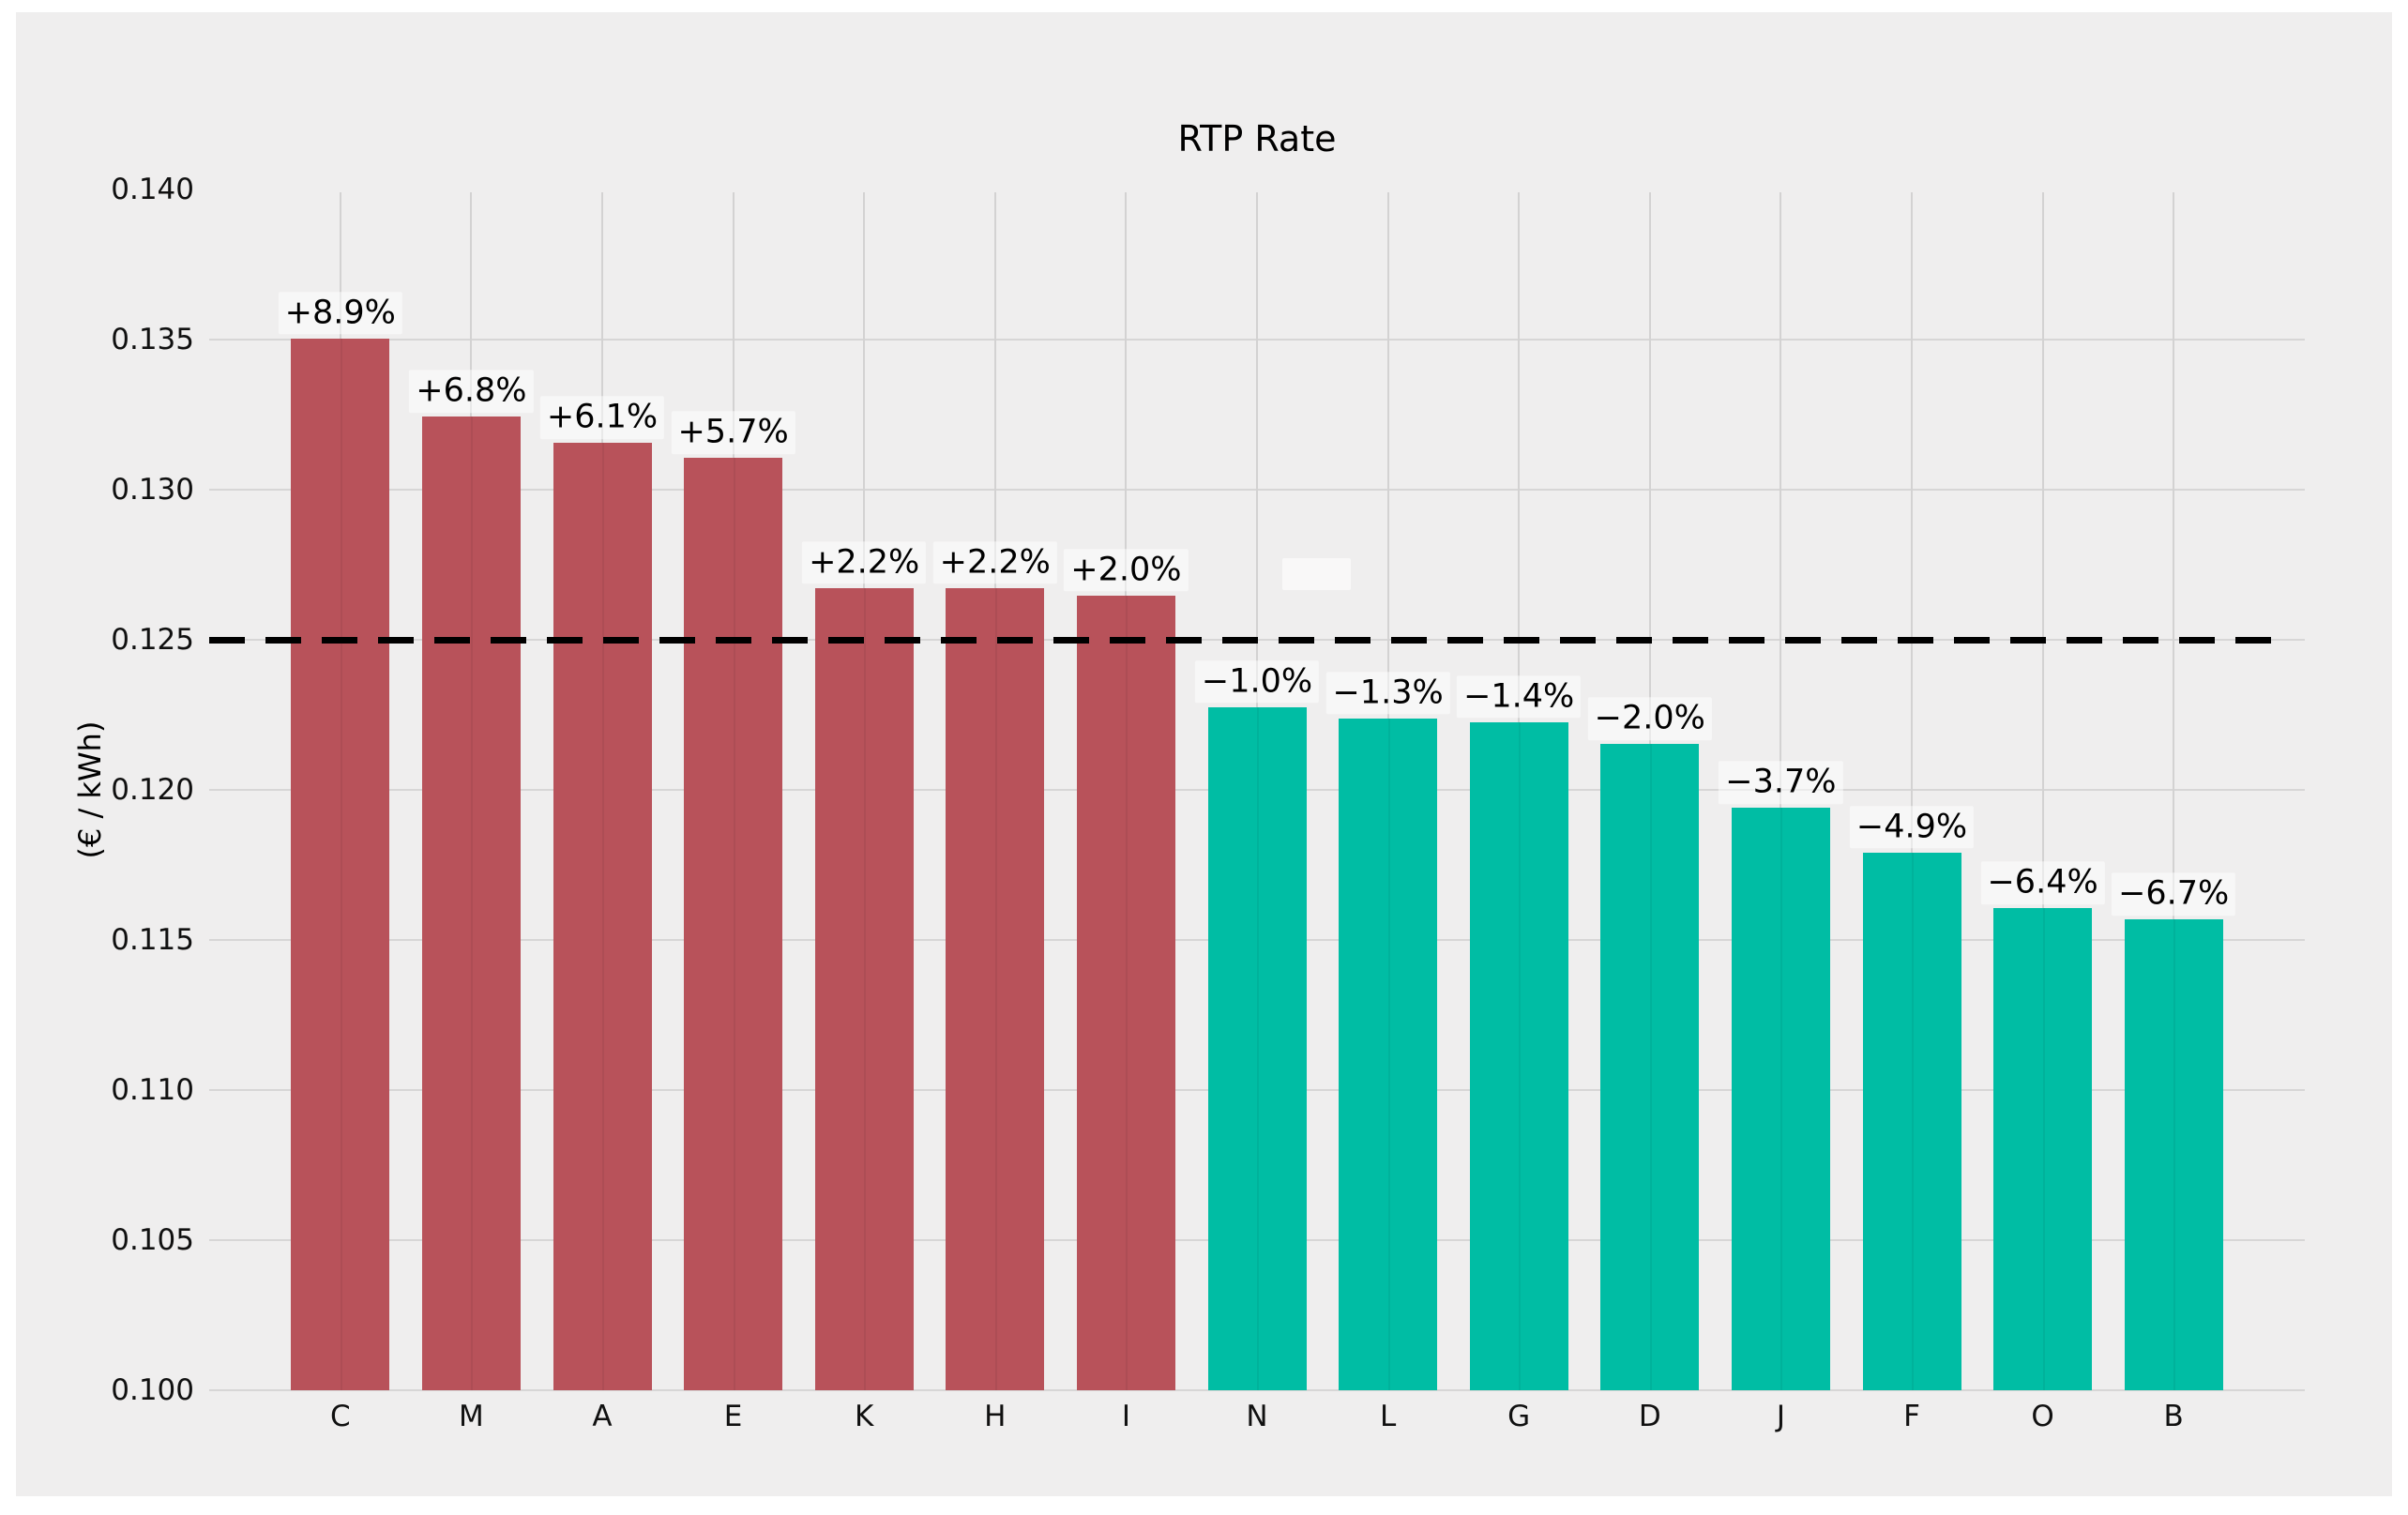  I want to click on bar-label-B: −6.7%, so click(2174, 894).